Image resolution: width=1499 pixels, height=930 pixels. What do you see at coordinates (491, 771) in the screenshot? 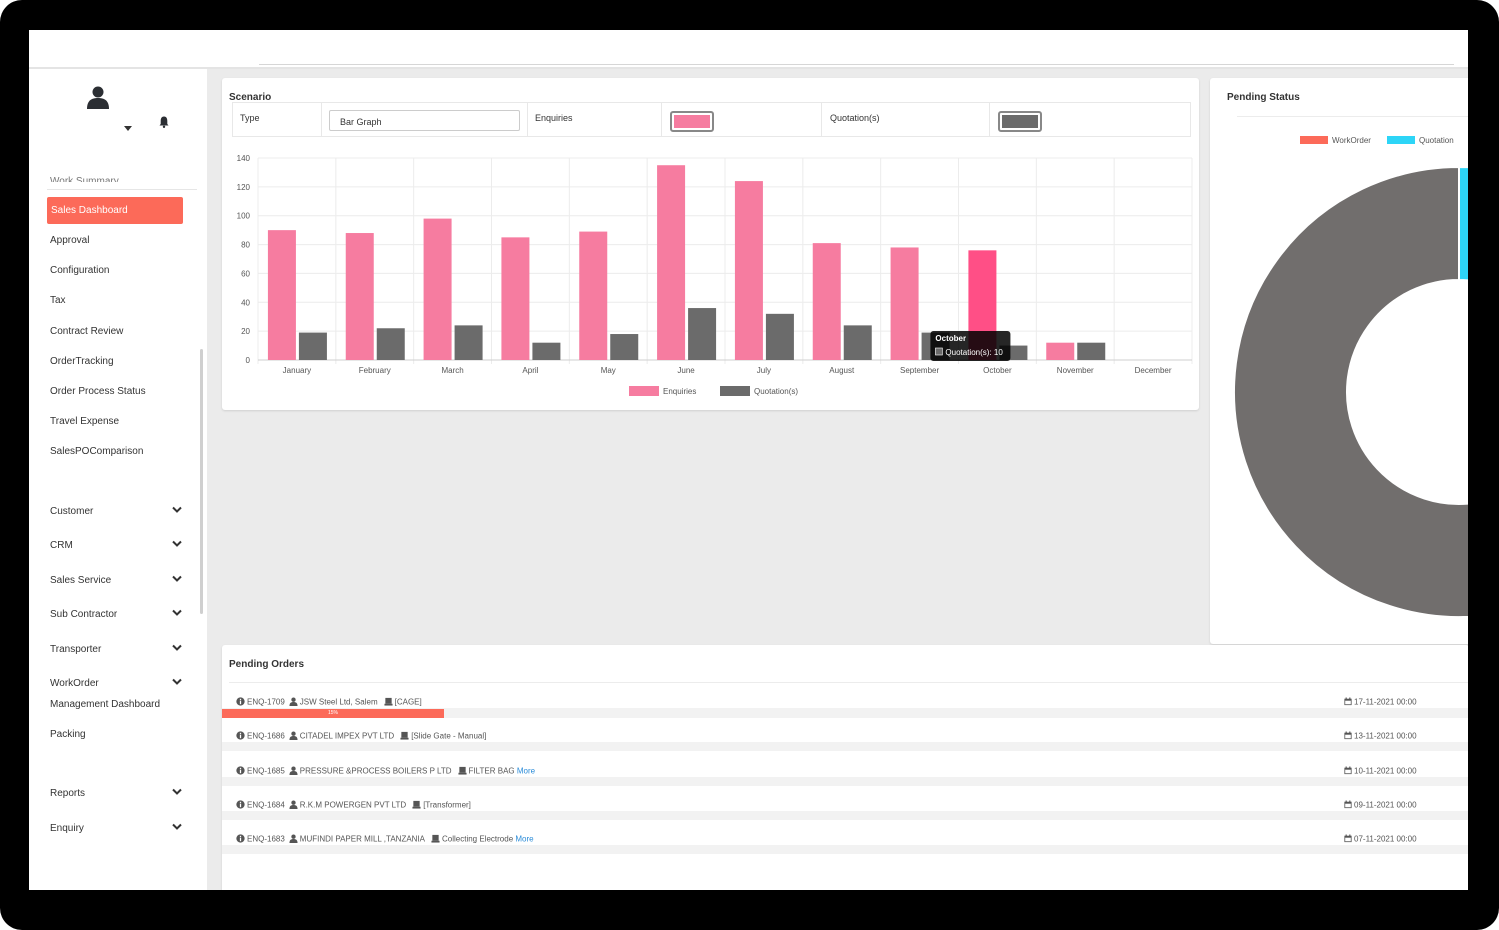
I see `order-item: FILTER BAG` at bounding box center [491, 771].